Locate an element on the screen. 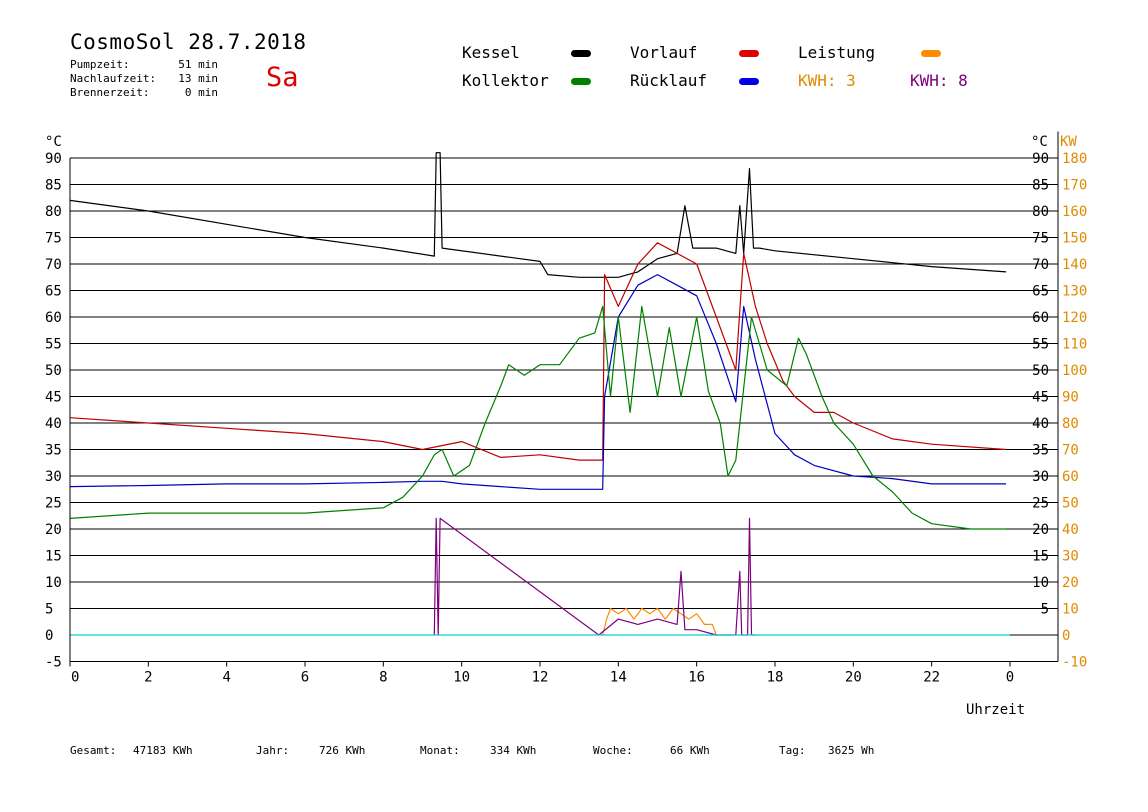 The height and width of the screenshot is (812, 1148). series-line-kessel is located at coordinates (538, 215).